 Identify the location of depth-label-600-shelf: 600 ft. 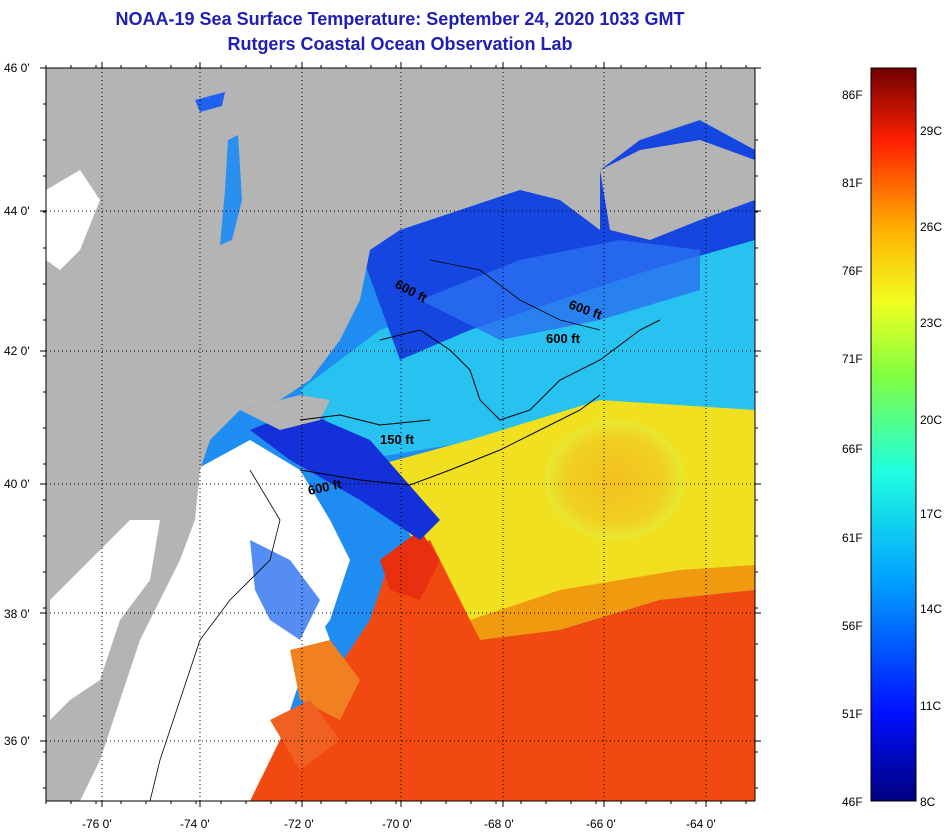
(325, 487).